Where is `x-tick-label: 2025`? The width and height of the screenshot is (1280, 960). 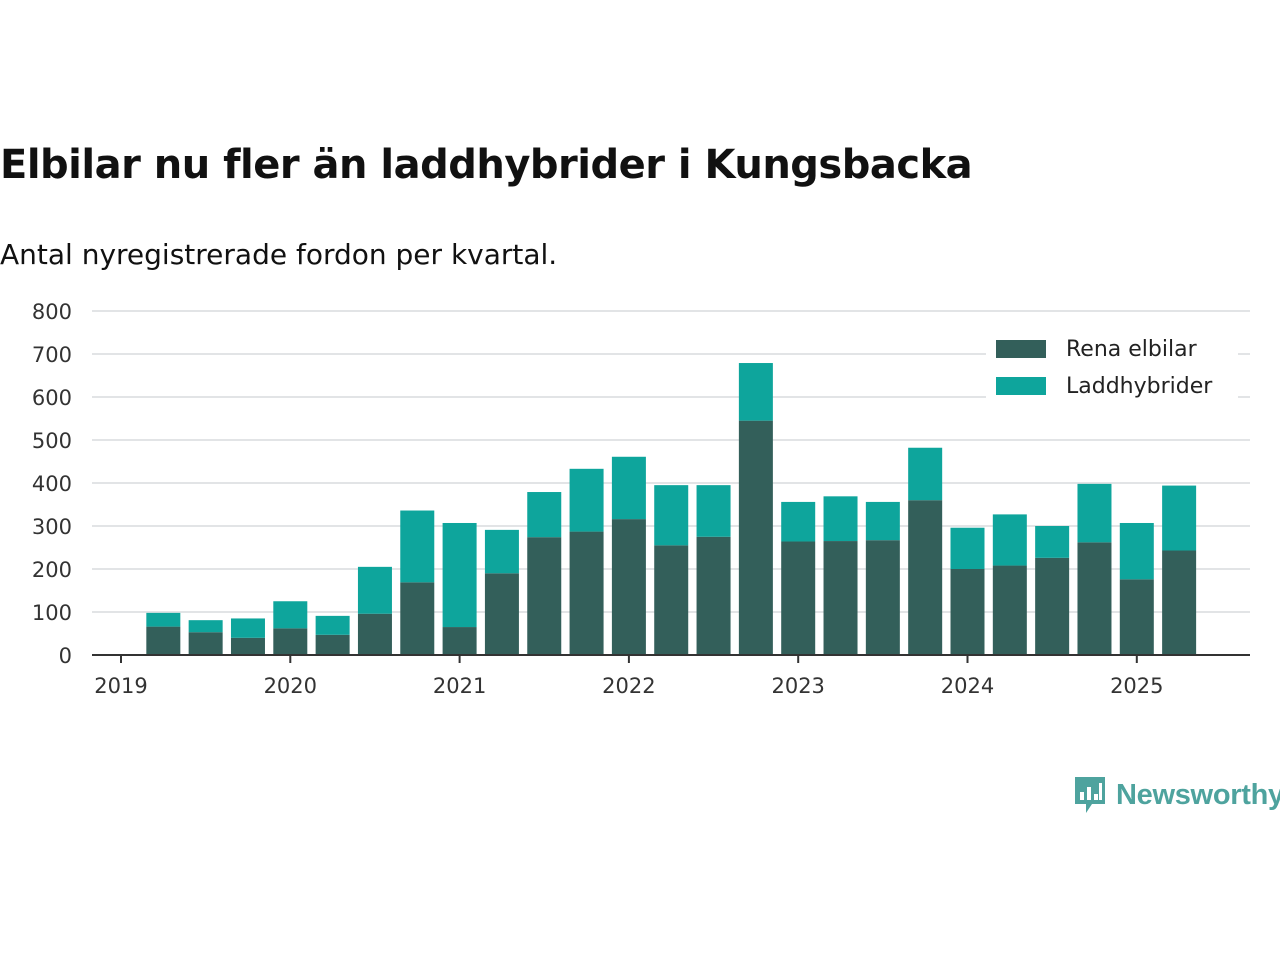
x-tick-label: 2025 is located at coordinates (1136, 686).